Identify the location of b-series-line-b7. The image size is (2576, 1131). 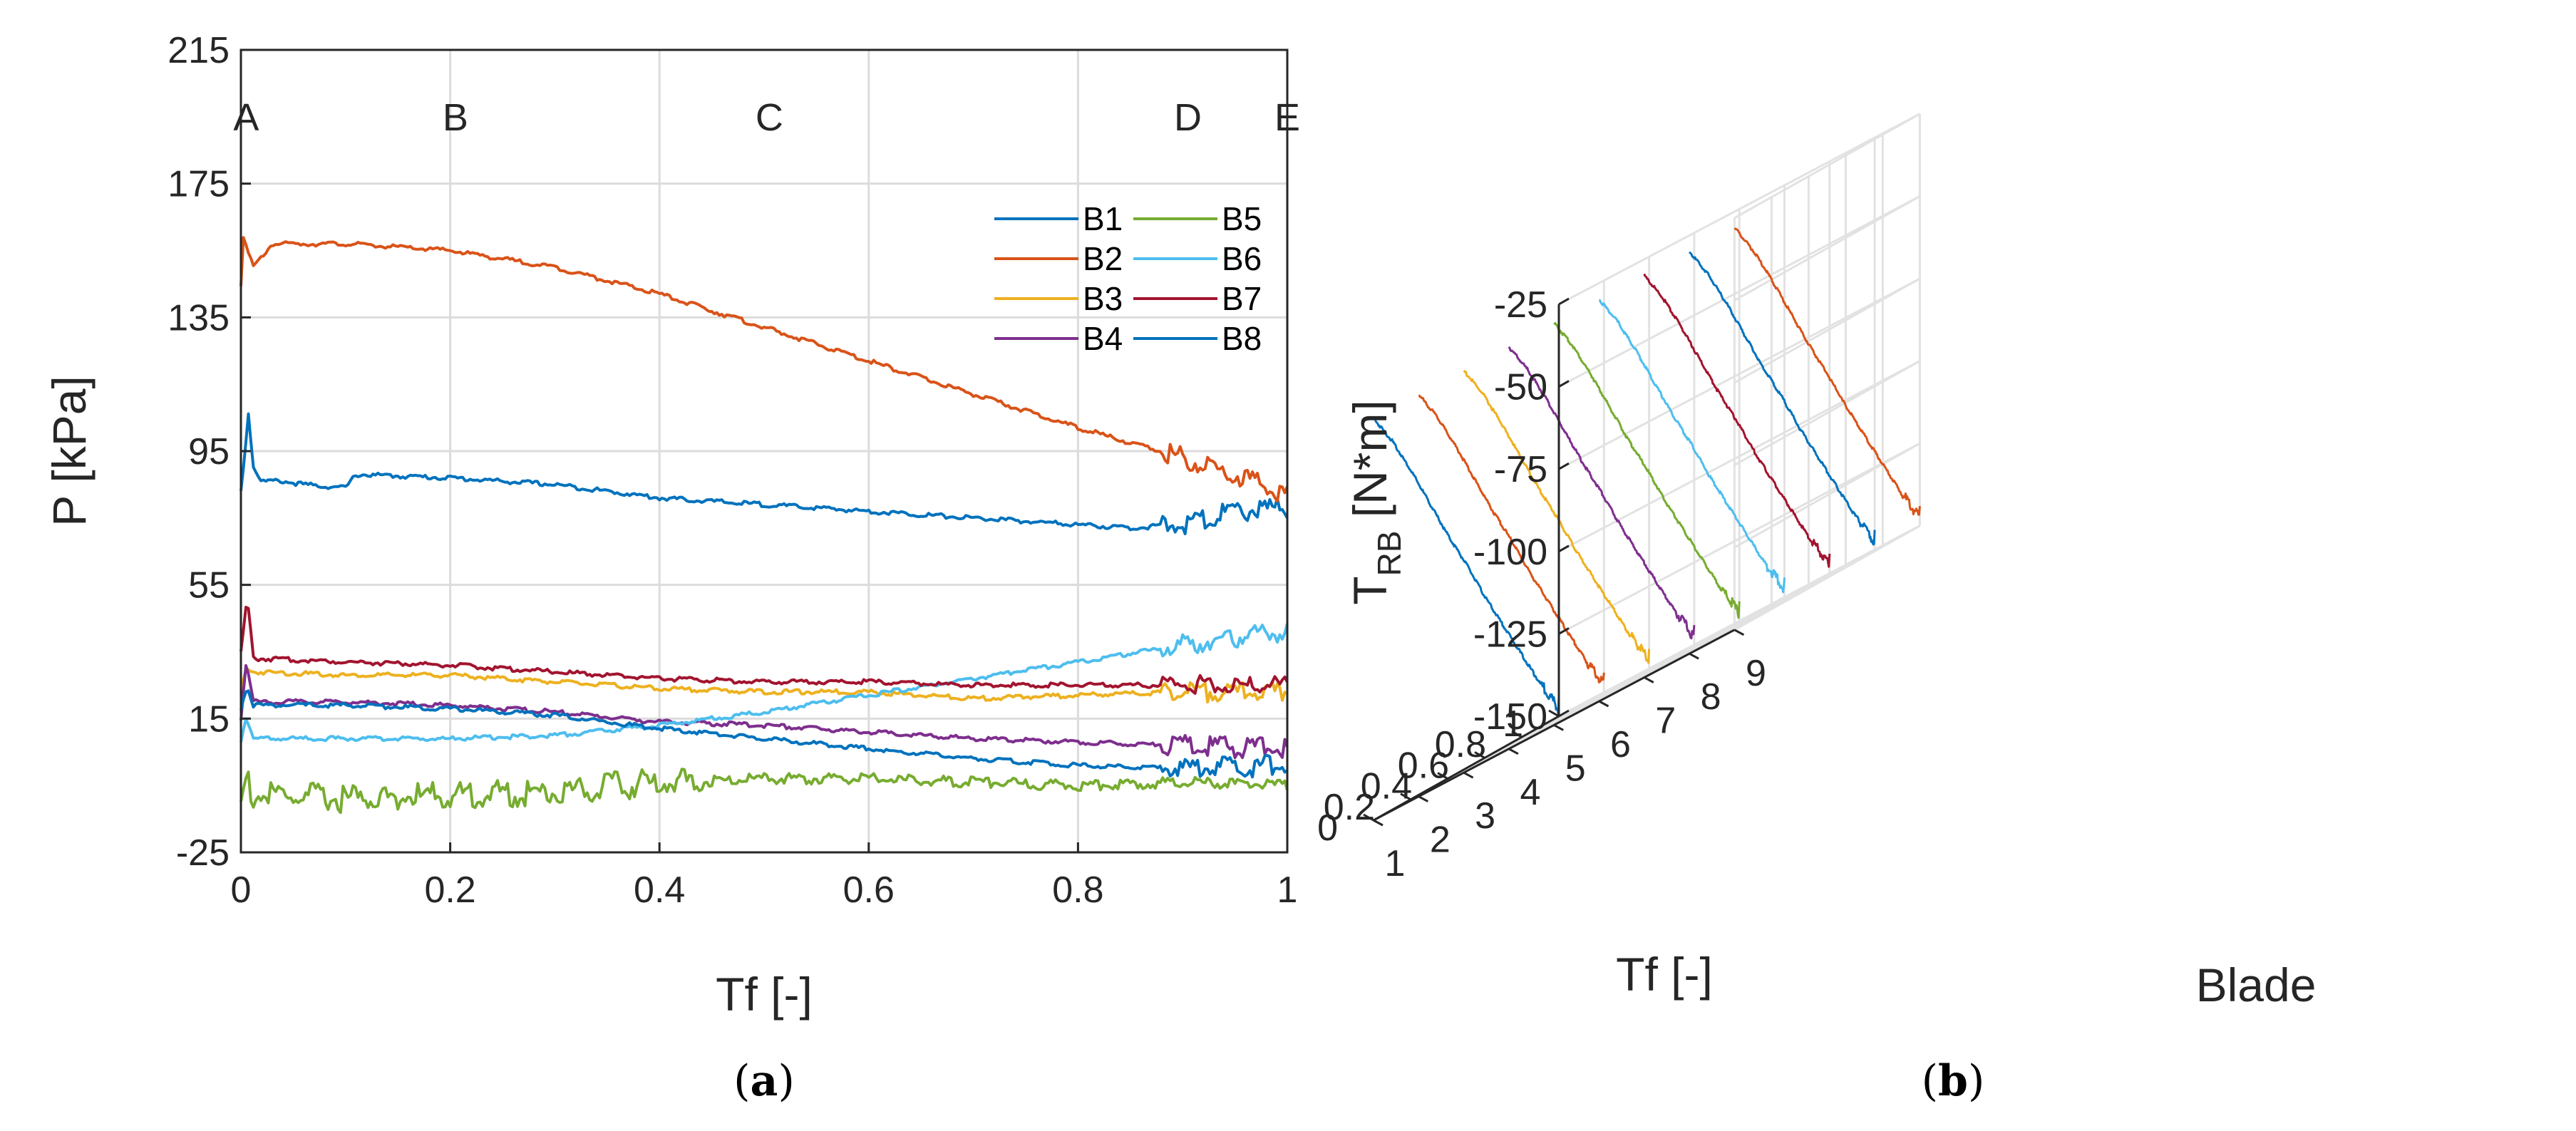
(1737, 420).